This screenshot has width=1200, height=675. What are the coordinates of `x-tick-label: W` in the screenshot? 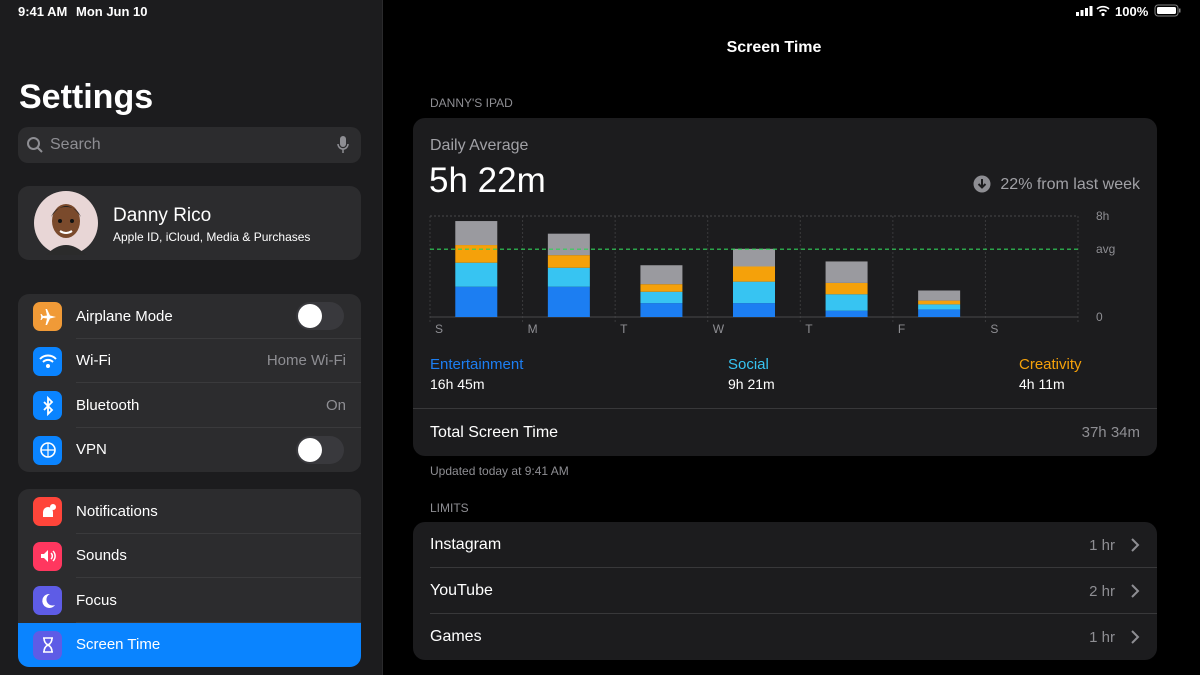 It's located at (719, 329).